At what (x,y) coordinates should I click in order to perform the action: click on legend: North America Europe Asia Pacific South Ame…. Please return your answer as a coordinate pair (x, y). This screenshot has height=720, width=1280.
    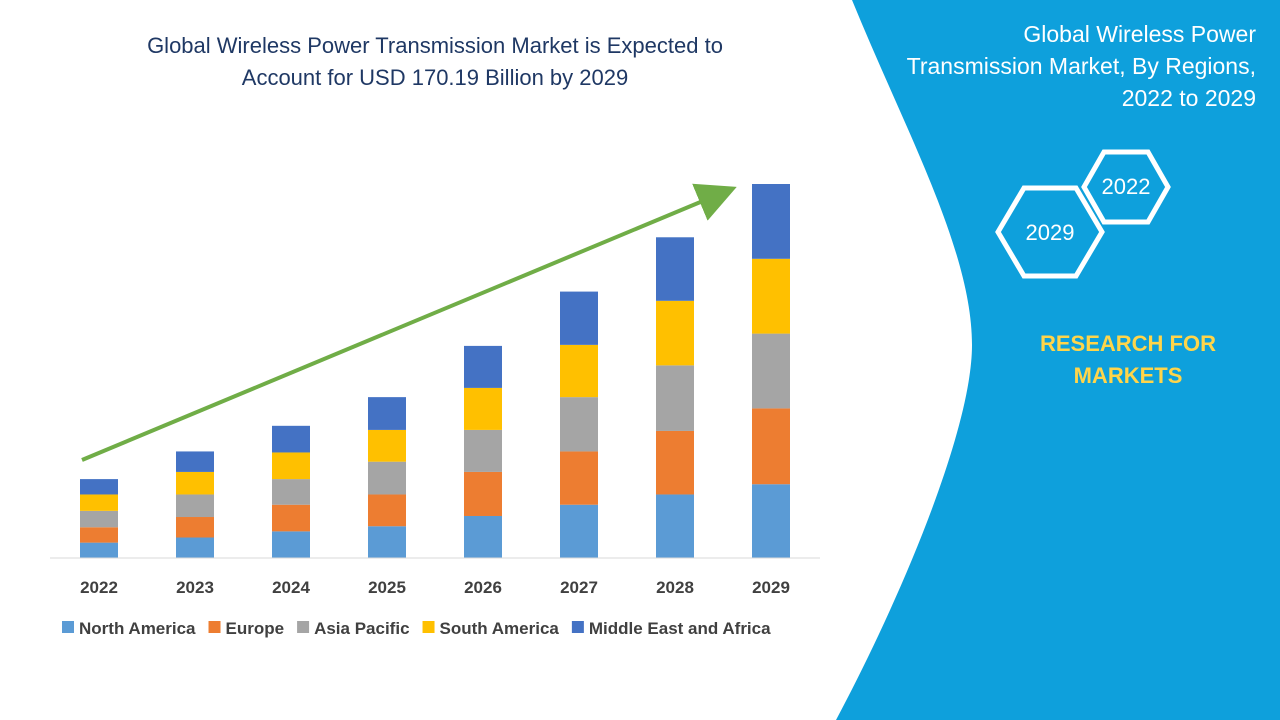
    Looking at the image, I should click on (416, 628).